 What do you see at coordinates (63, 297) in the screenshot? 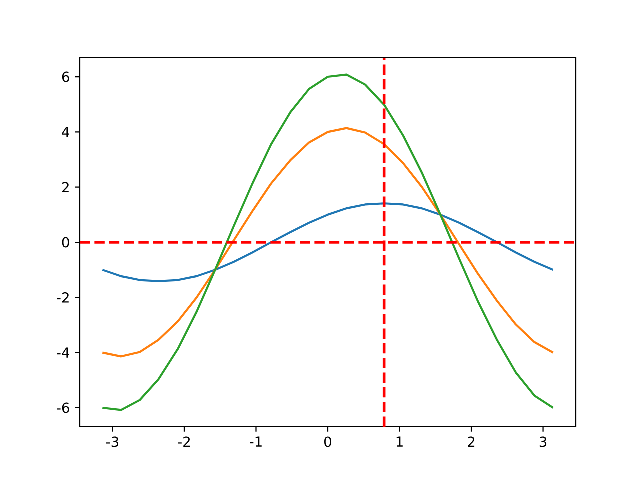
I see `y-tick-label: -2` at bounding box center [63, 297].